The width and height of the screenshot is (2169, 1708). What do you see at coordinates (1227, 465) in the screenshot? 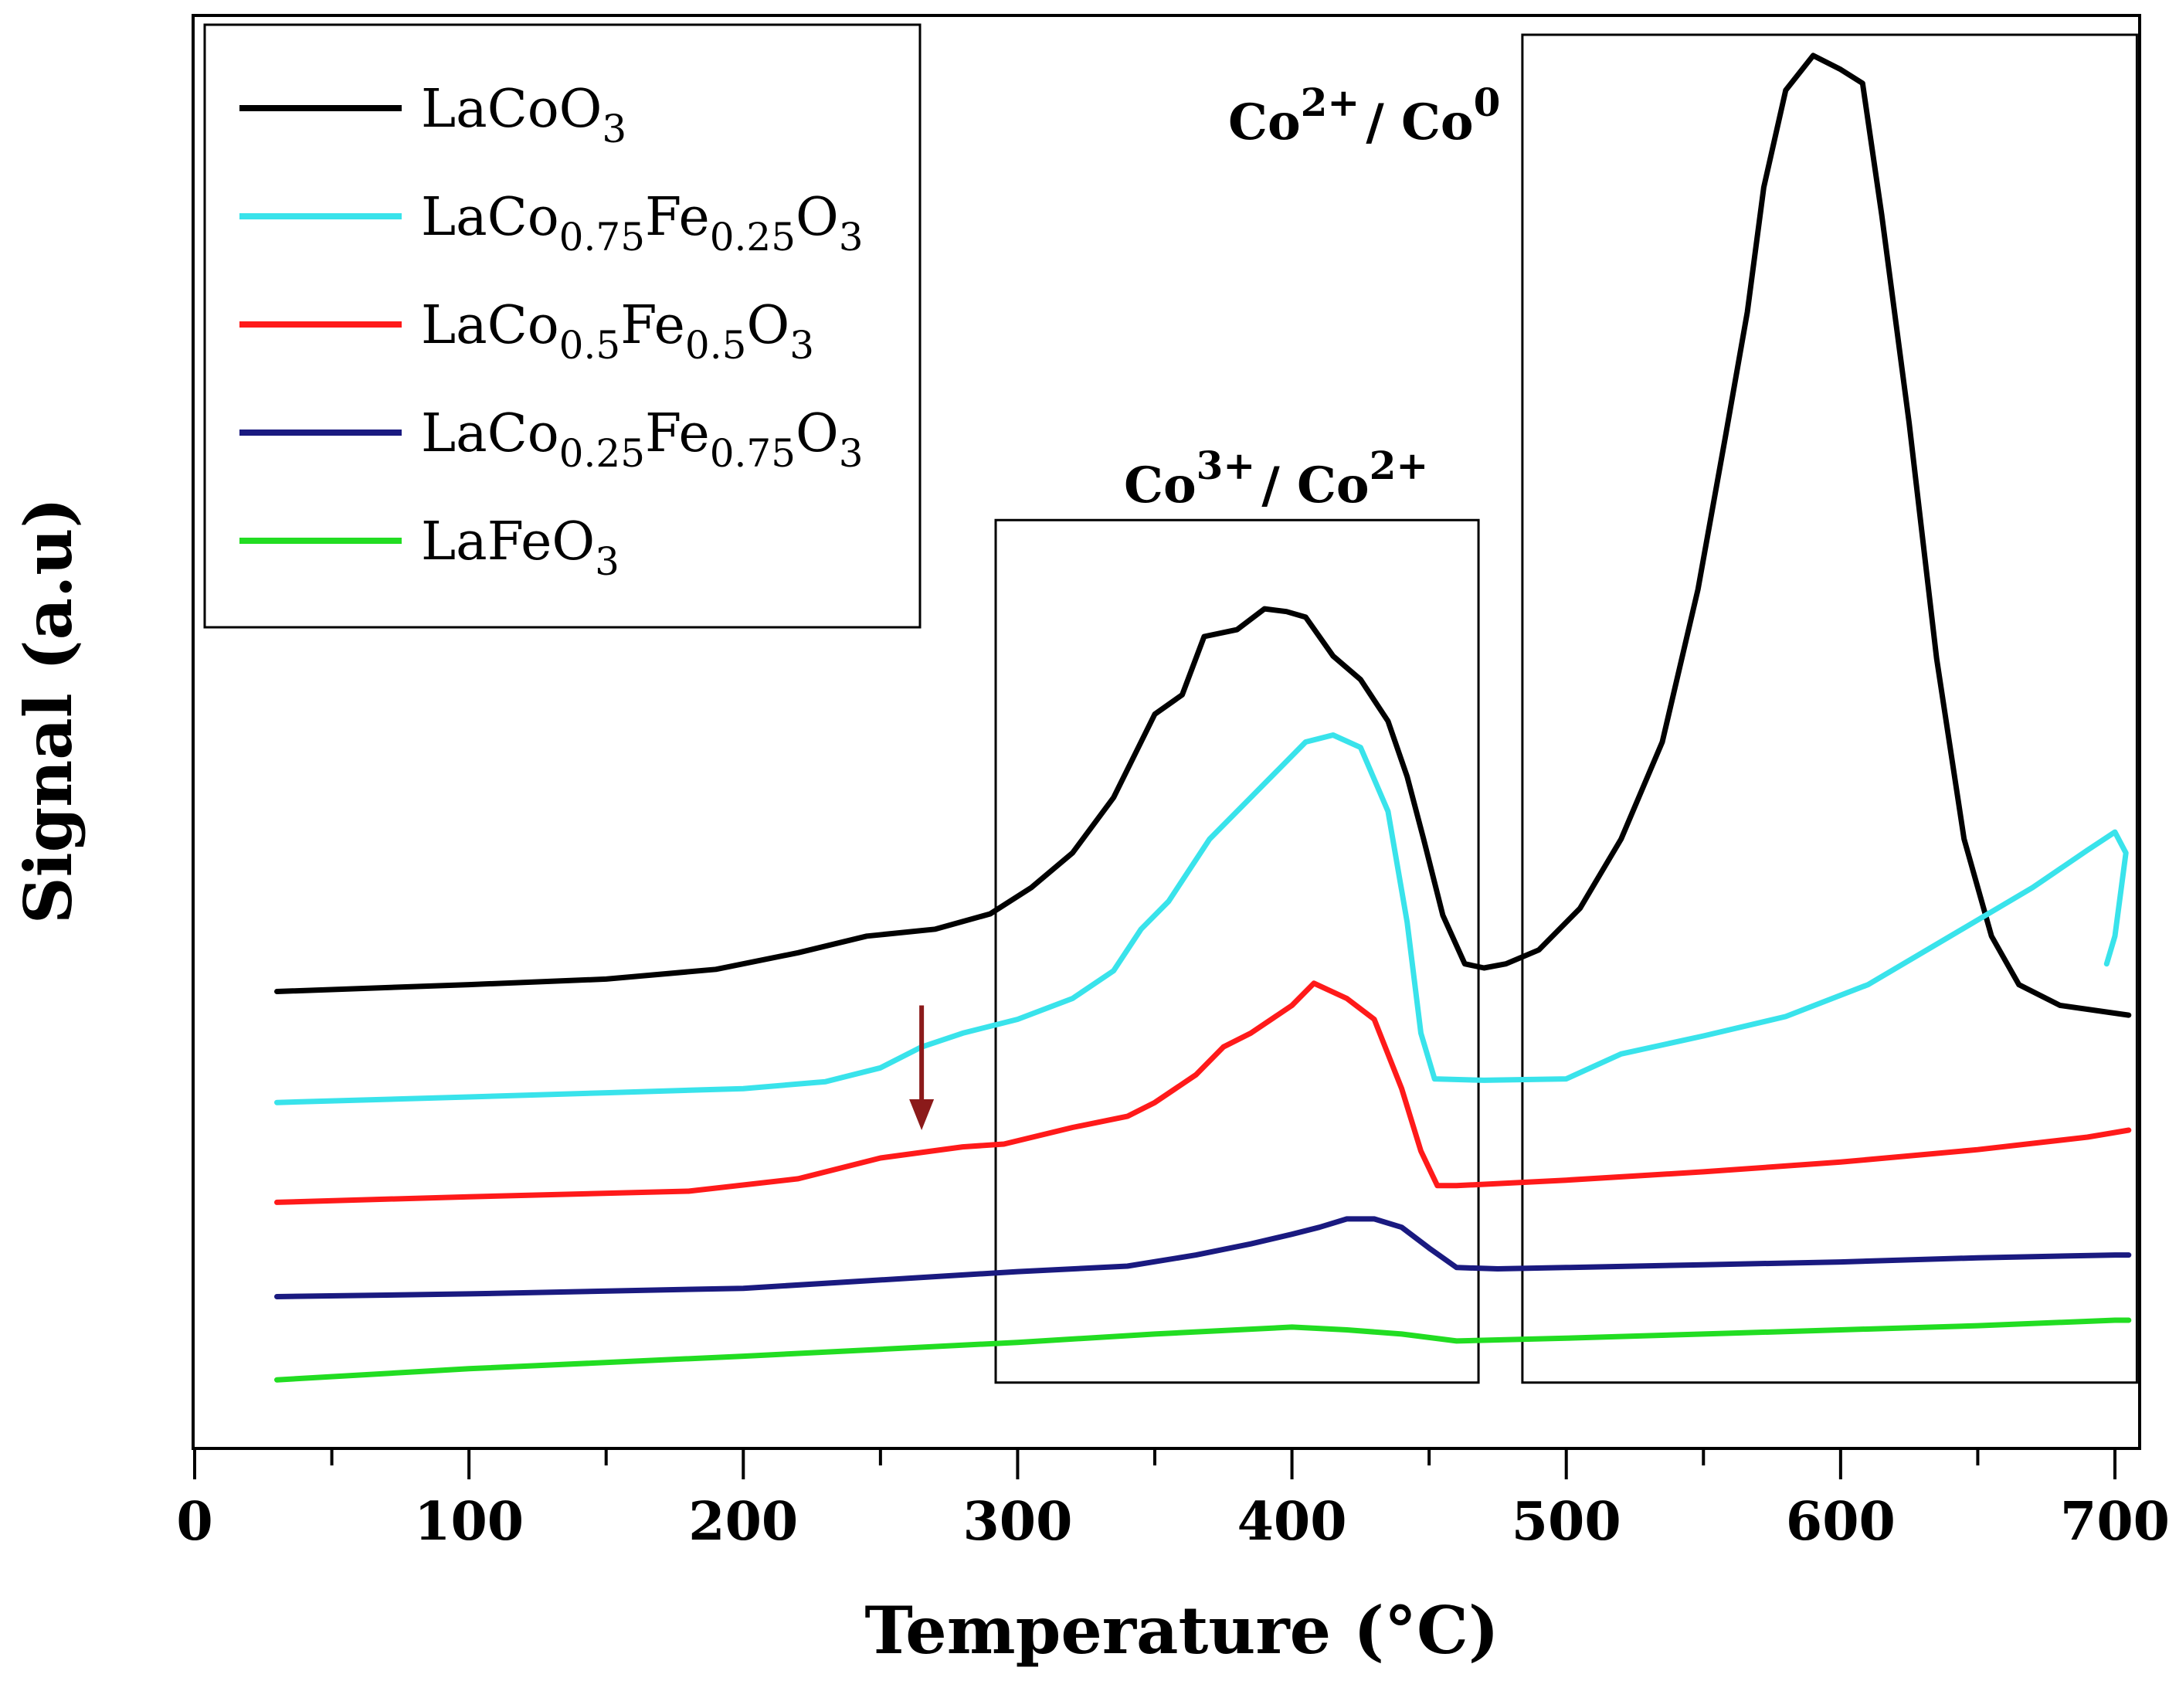
I see `ann0-sup-a: 3+` at bounding box center [1227, 465].